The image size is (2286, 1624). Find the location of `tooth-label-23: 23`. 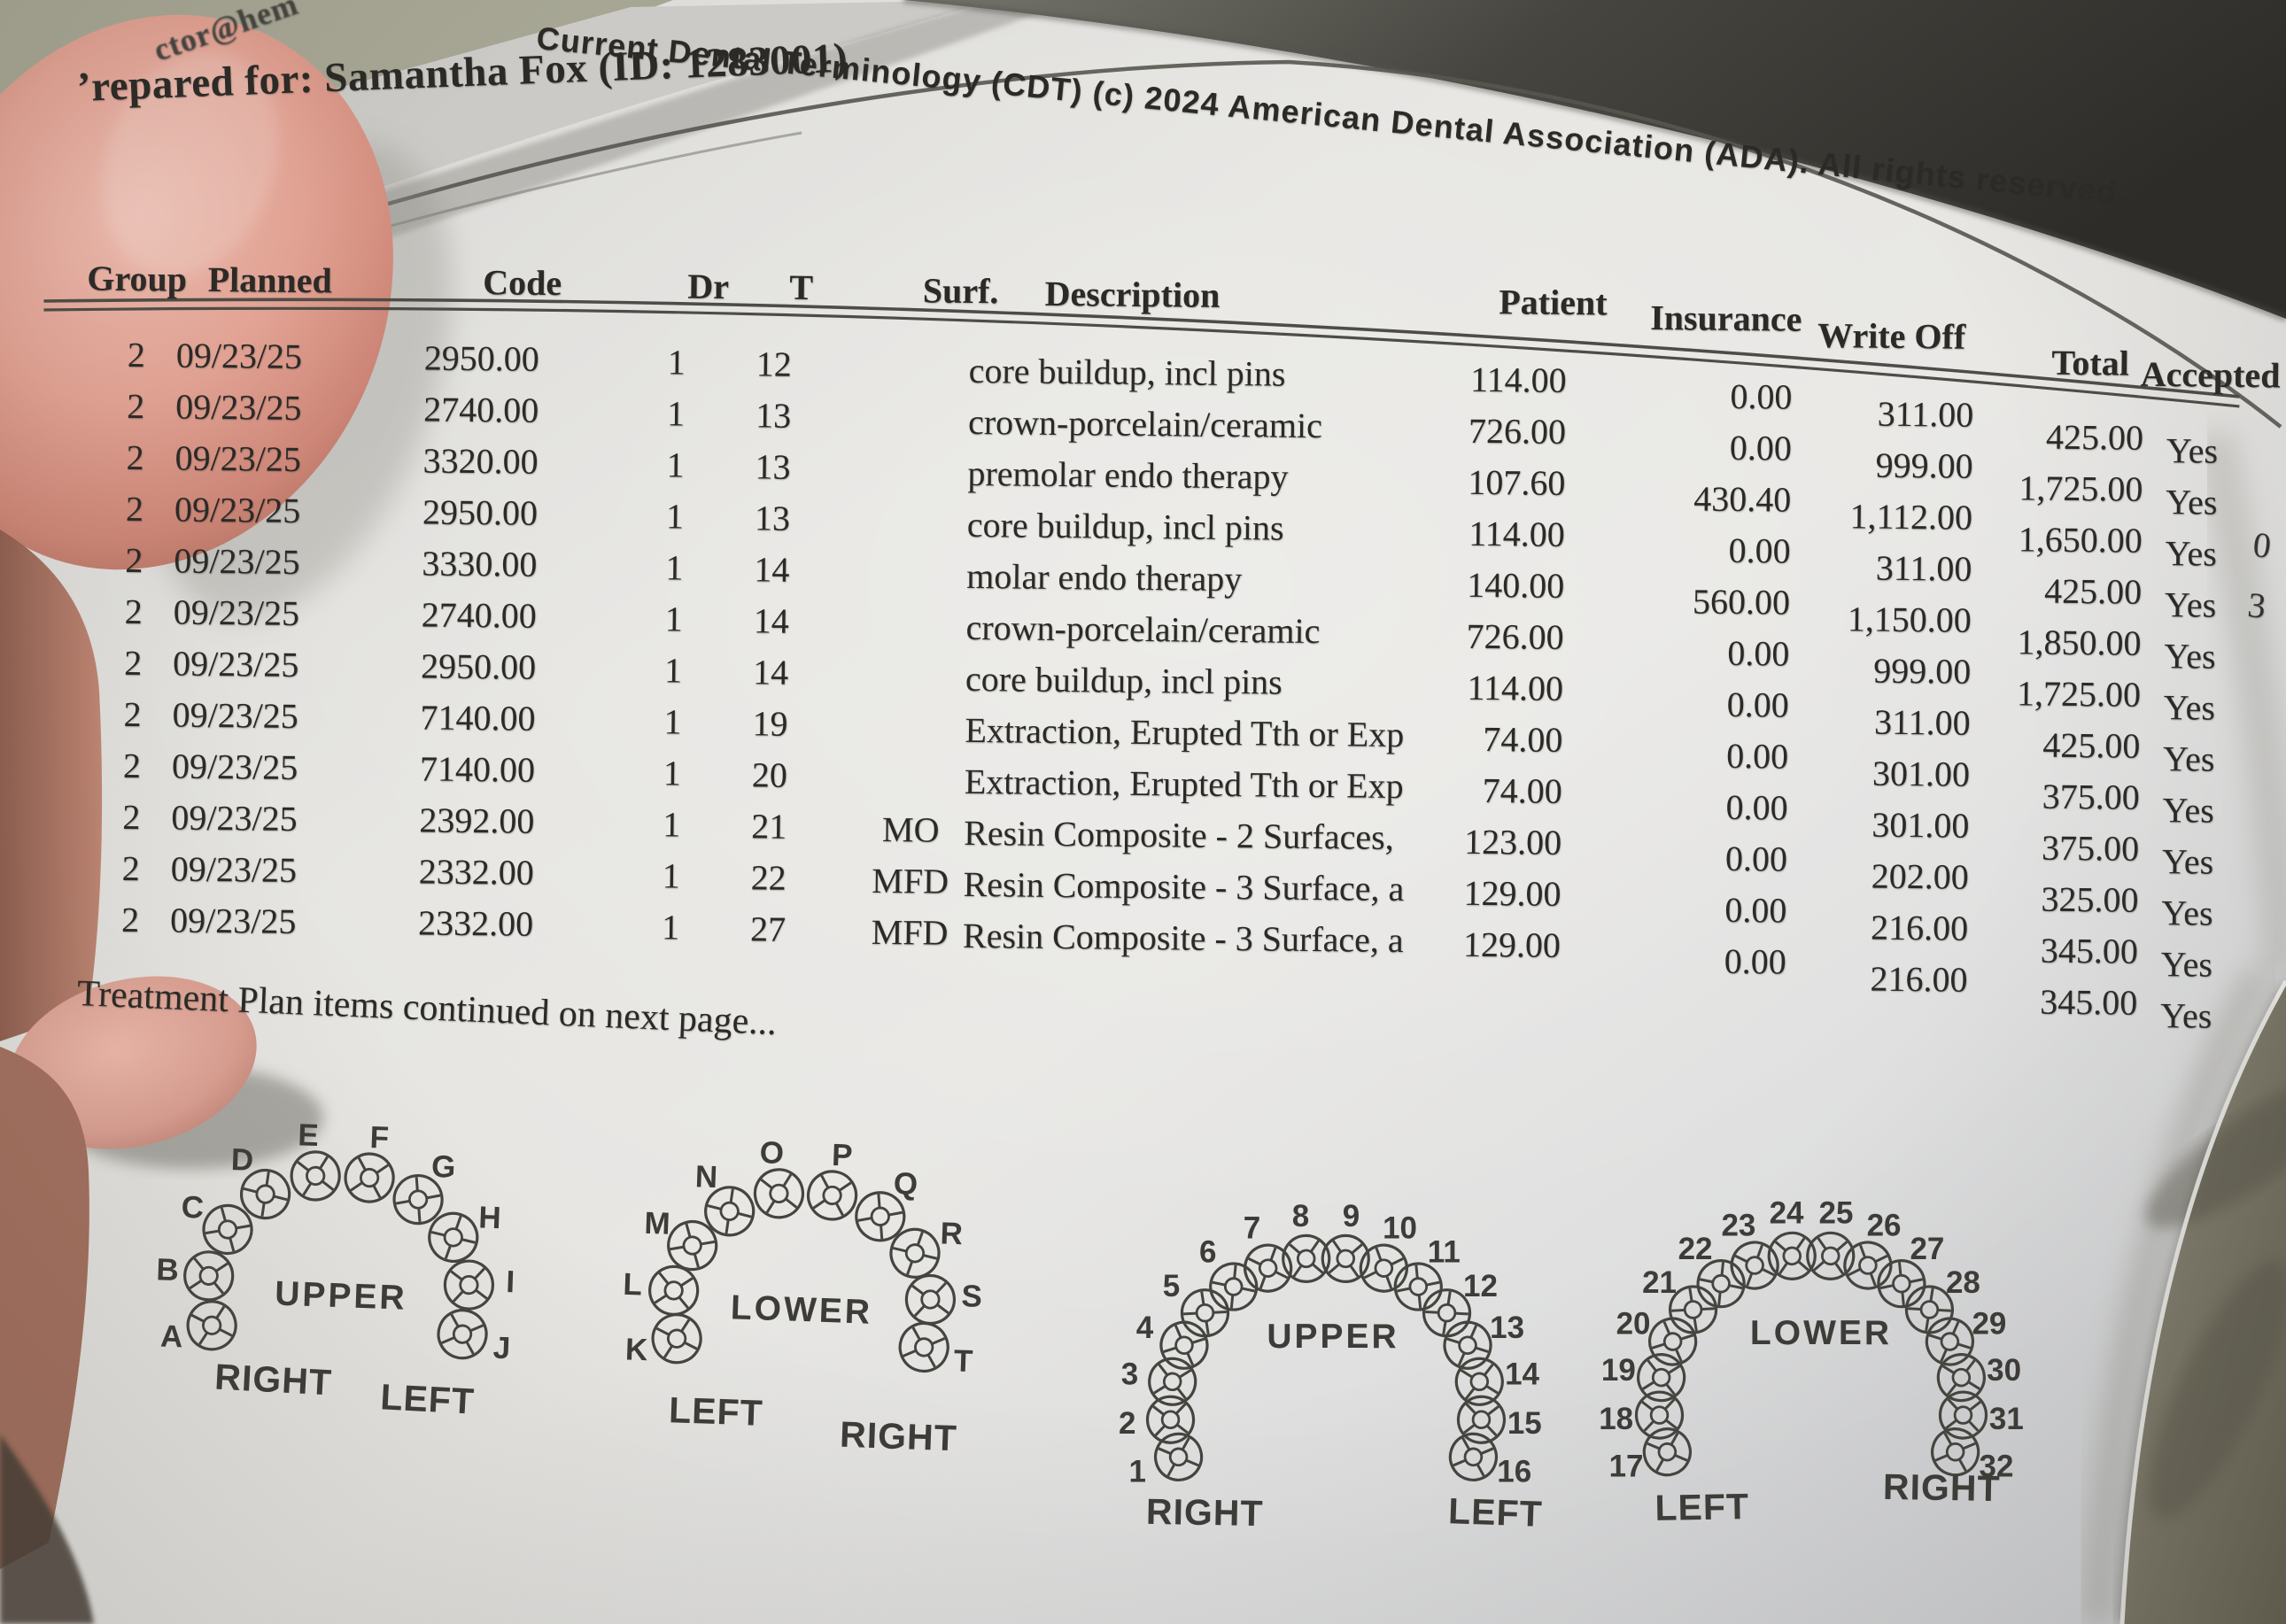

tooth-label-23: 23 is located at coordinates (1738, 1226).